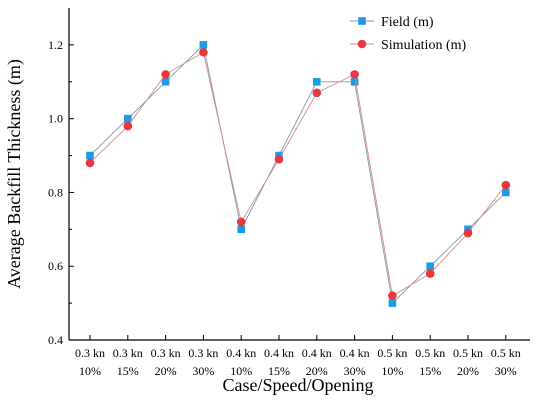 The width and height of the screenshot is (550, 400). Describe the element at coordinates (407, 22) in the screenshot. I see `legend-label: Field (m)` at that location.